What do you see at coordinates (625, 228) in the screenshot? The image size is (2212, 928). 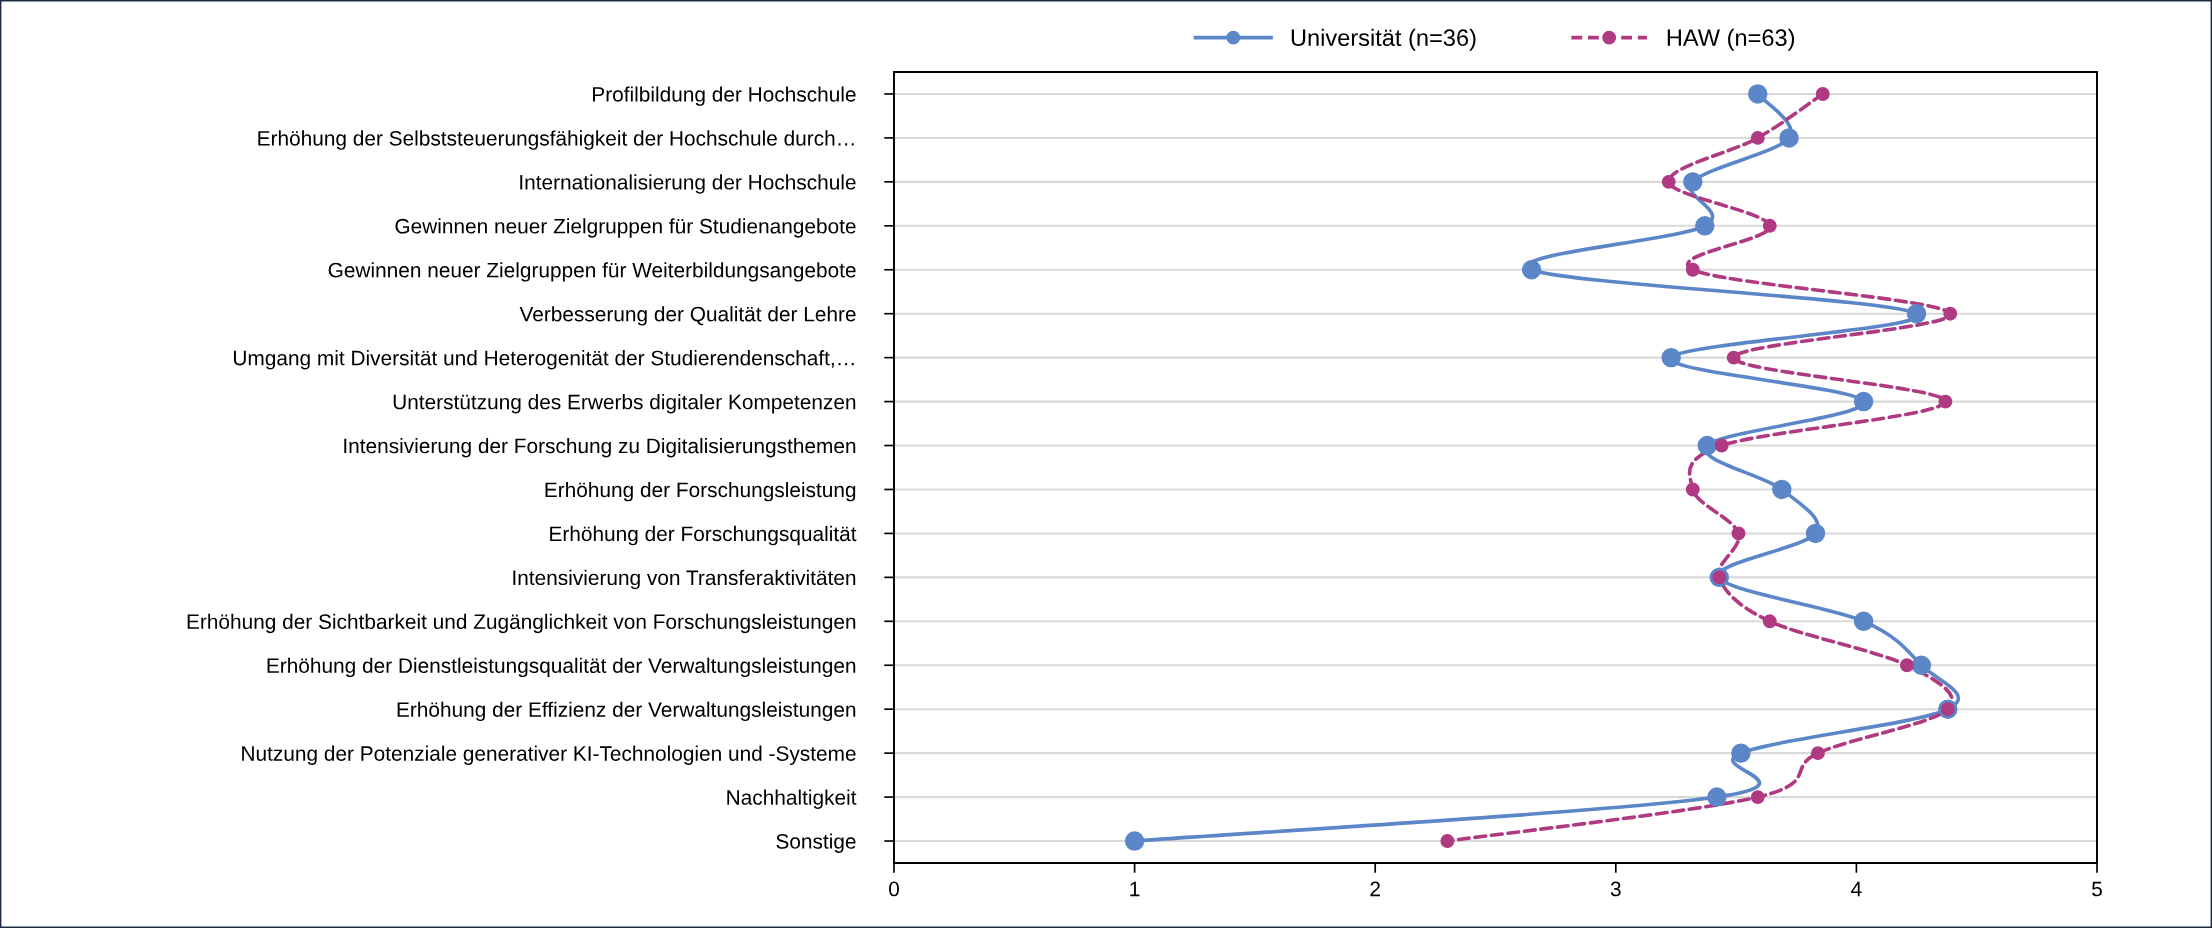 I see `y-tick-label: Gewinnen neuer Zielgruppen für Studienangebote` at bounding box center [625, 228].